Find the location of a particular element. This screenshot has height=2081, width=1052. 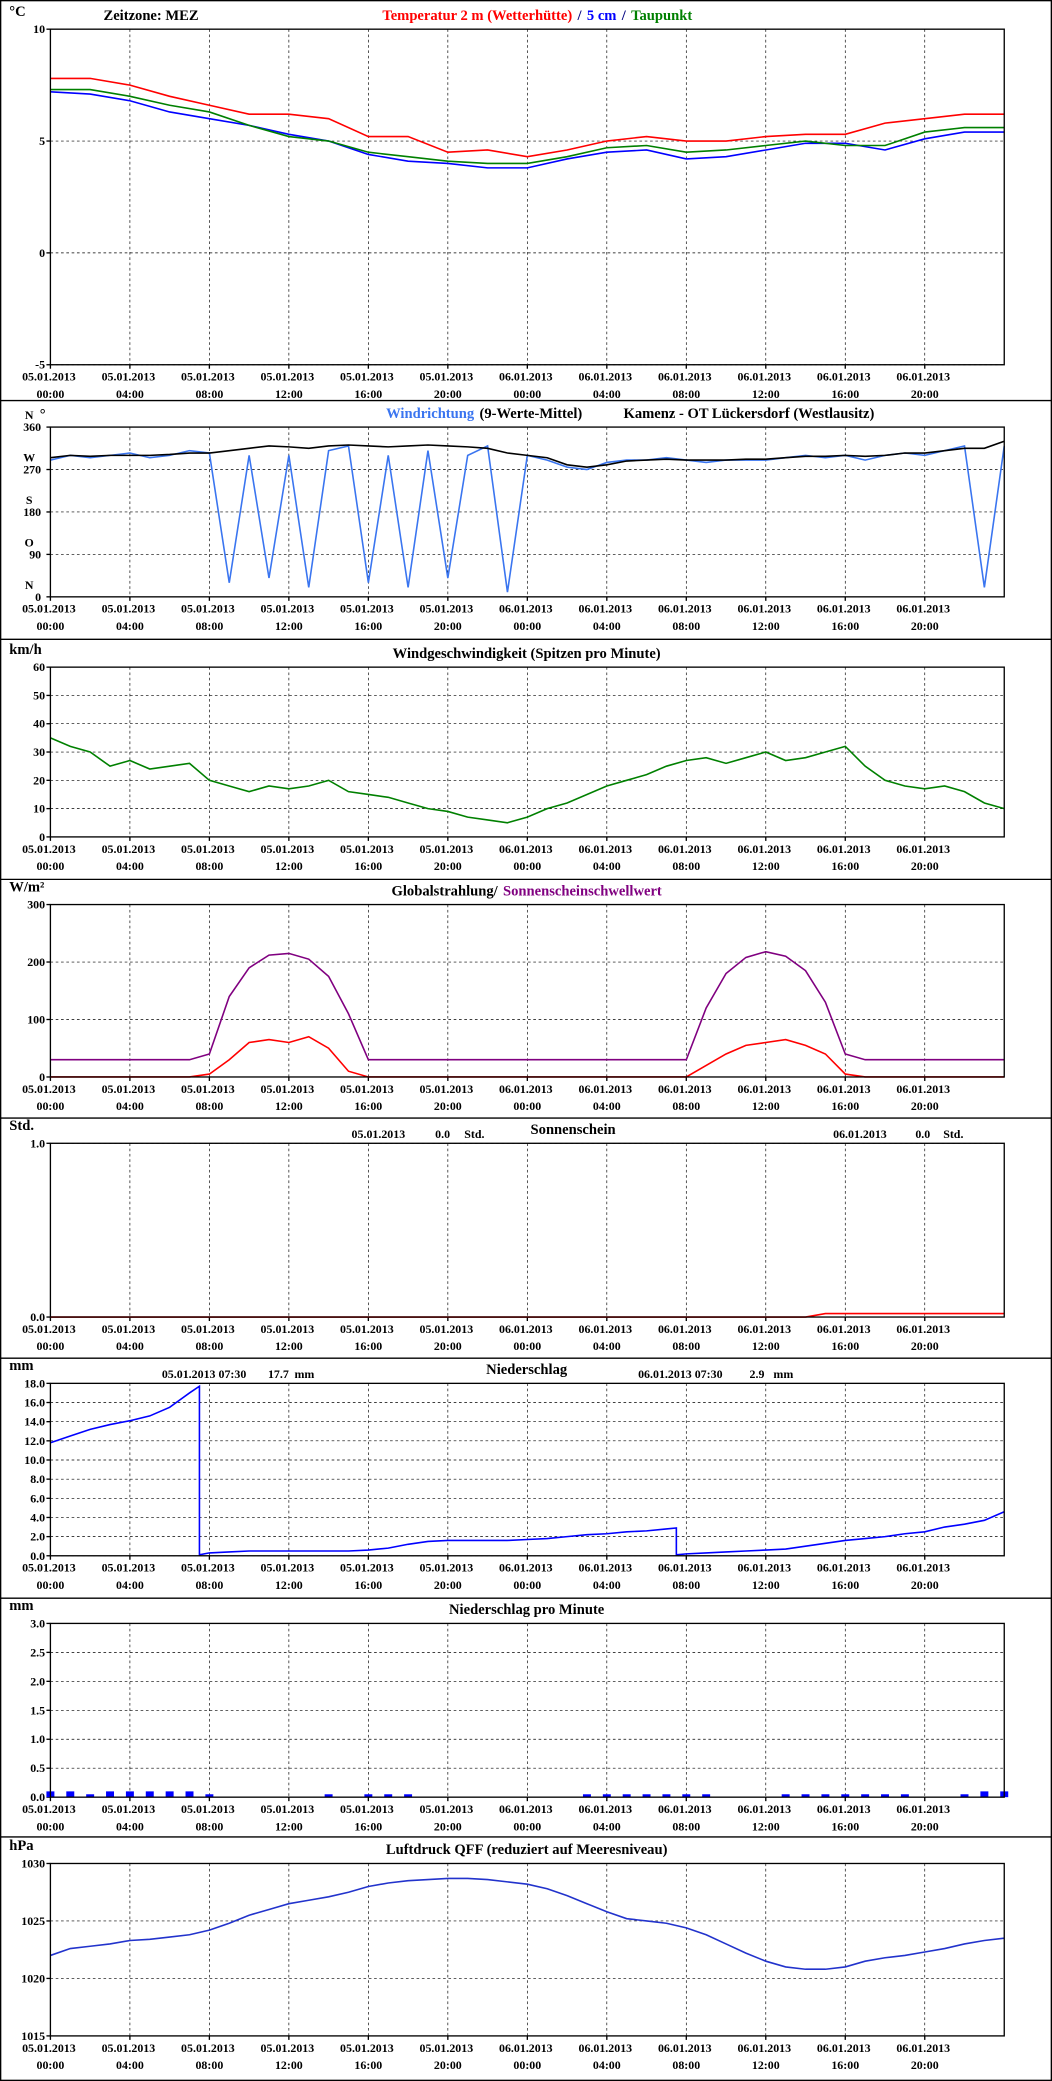

y-axis-unit: km/h is located at coordinates (25, 650).